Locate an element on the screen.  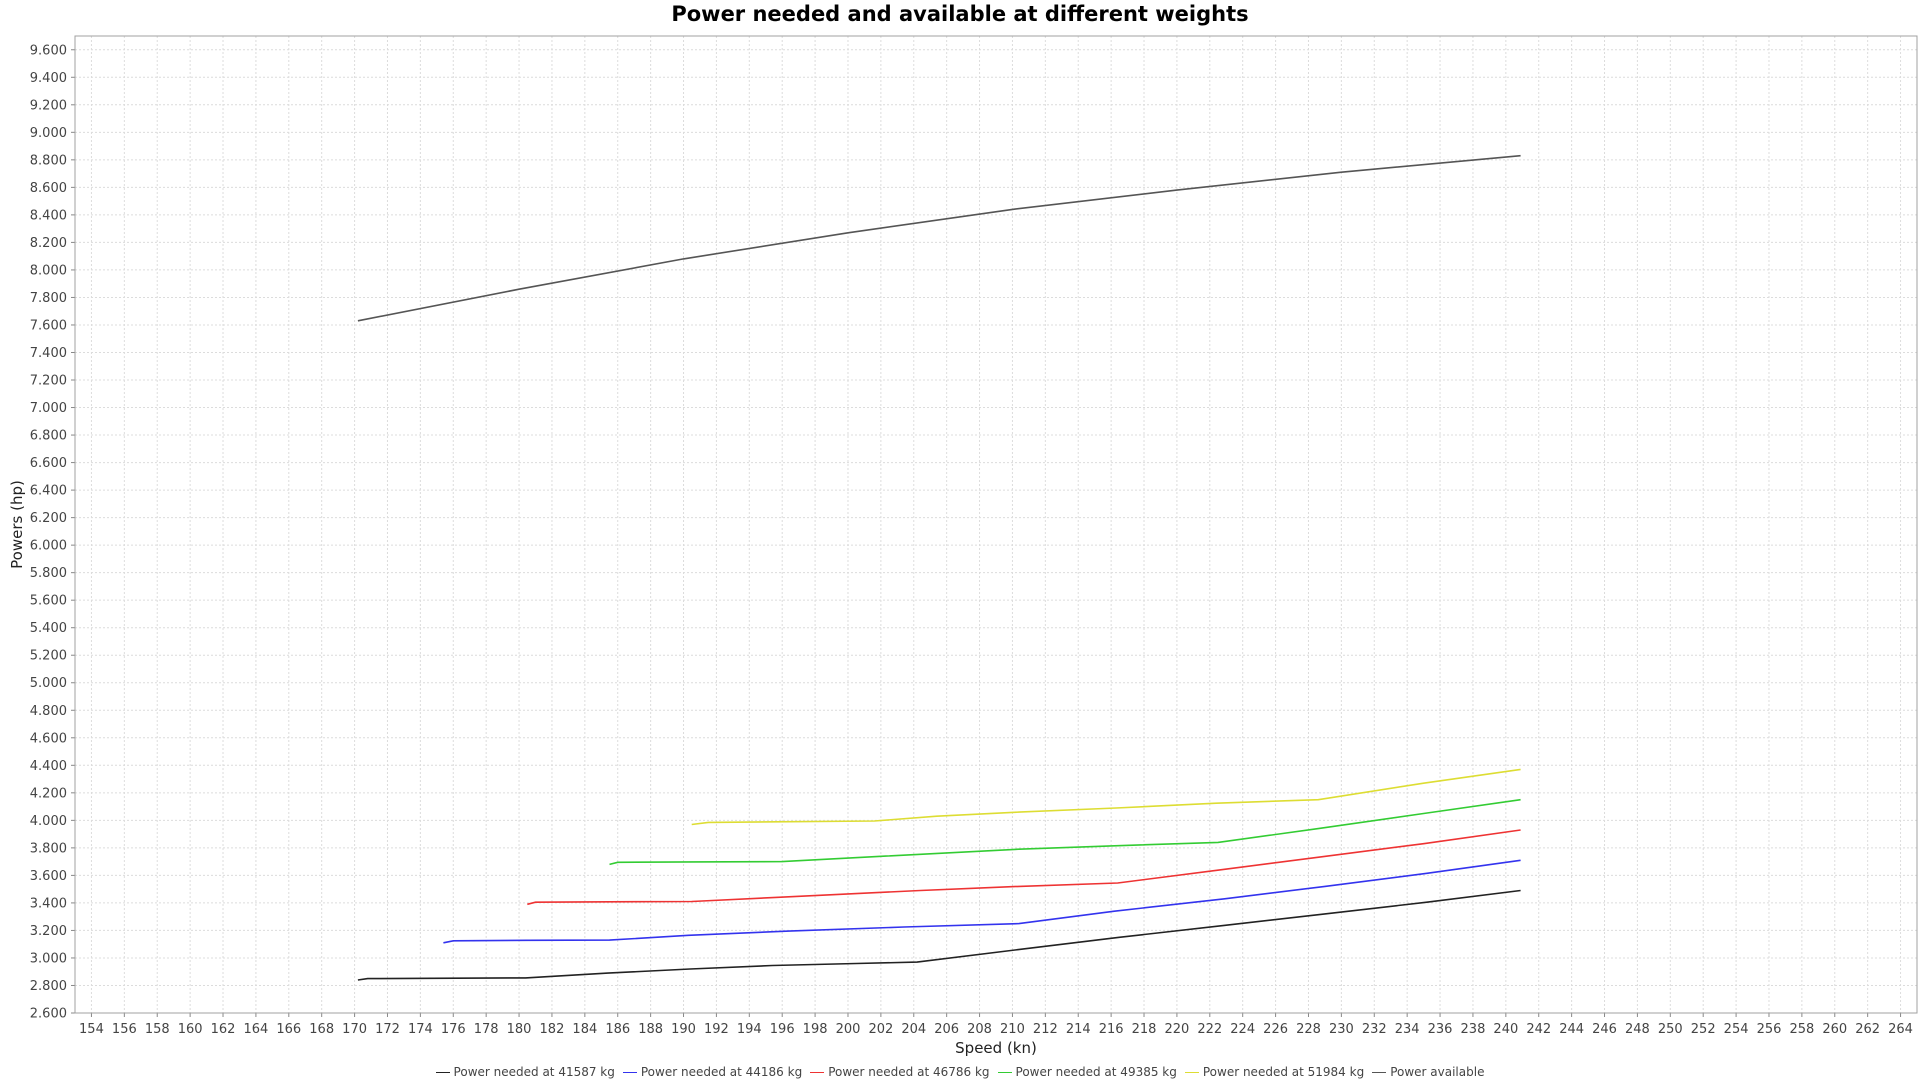
x-tick-label: 168 is located at coordinates (321, 1029).